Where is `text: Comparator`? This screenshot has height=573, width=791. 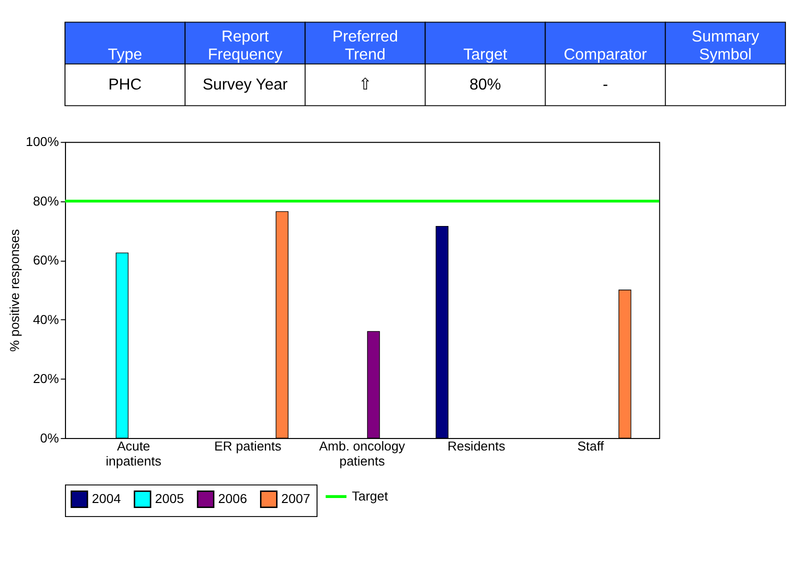
text: Comparator is located at coordinates (605, 55).